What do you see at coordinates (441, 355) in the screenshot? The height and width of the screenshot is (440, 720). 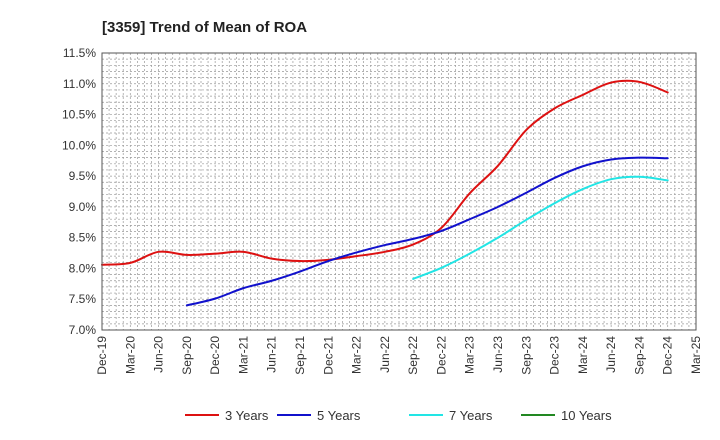 I see `x-tick-label: Dec-22` at bounding box center [441, 355].